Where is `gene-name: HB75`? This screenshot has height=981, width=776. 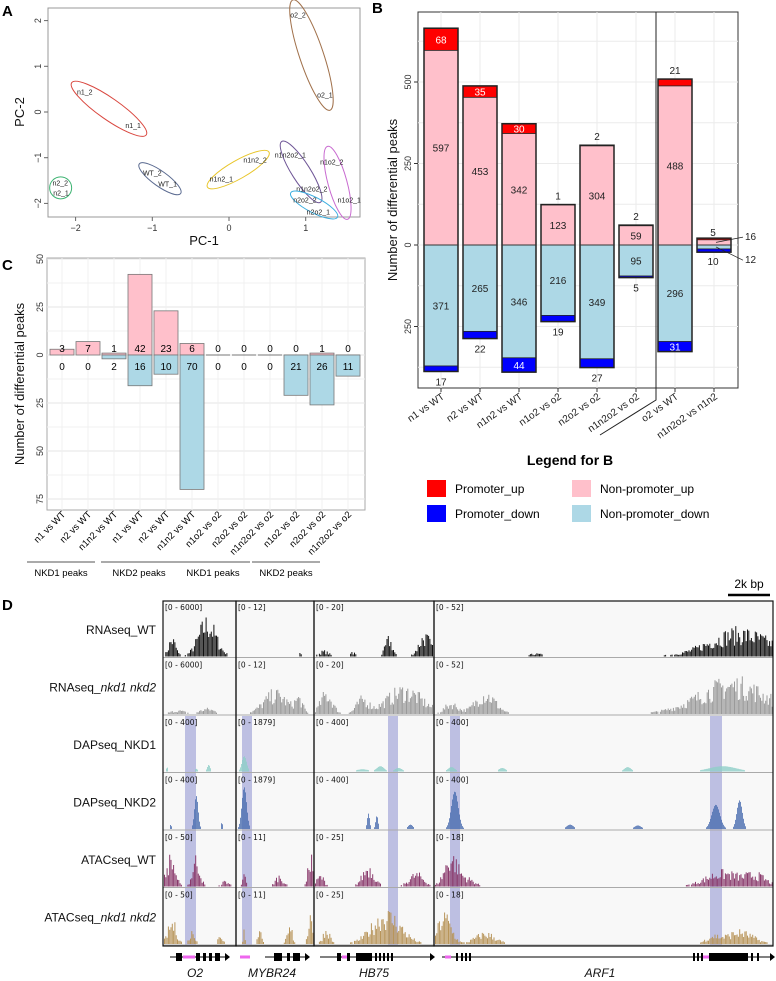 gene-name: HB75 is located at coordinates (374, 973).